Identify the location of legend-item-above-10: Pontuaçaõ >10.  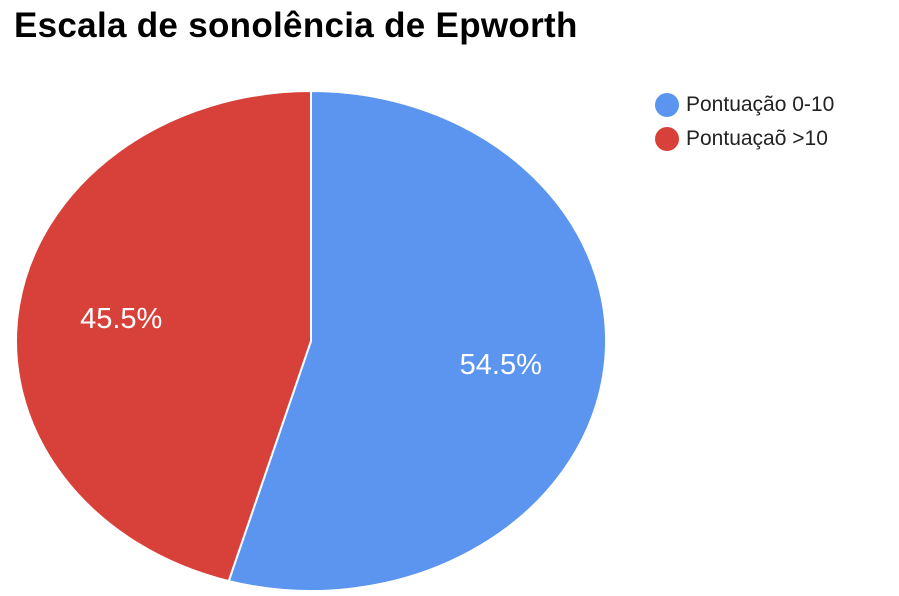
(744, 139).